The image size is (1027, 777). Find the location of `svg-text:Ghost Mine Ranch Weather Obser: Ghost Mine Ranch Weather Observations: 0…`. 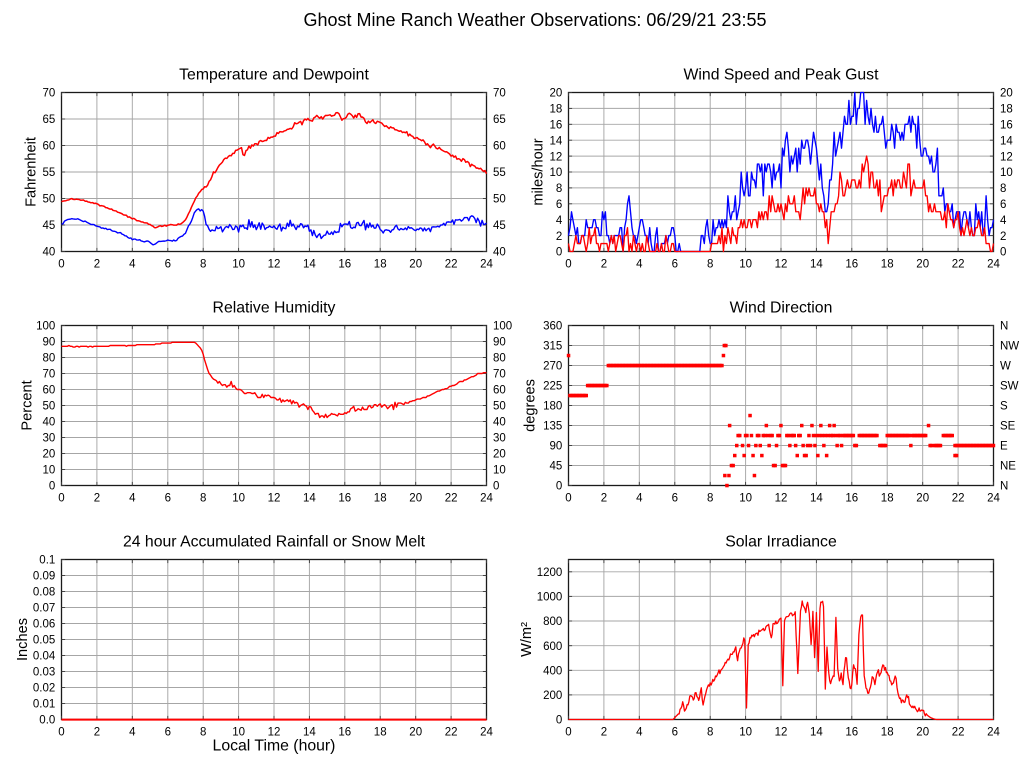

svg-text:Ghost Mine Ranch Weather Obser: Ghost Mine Ranch Weather Observations: 0… is located at coordinates (535, 20).